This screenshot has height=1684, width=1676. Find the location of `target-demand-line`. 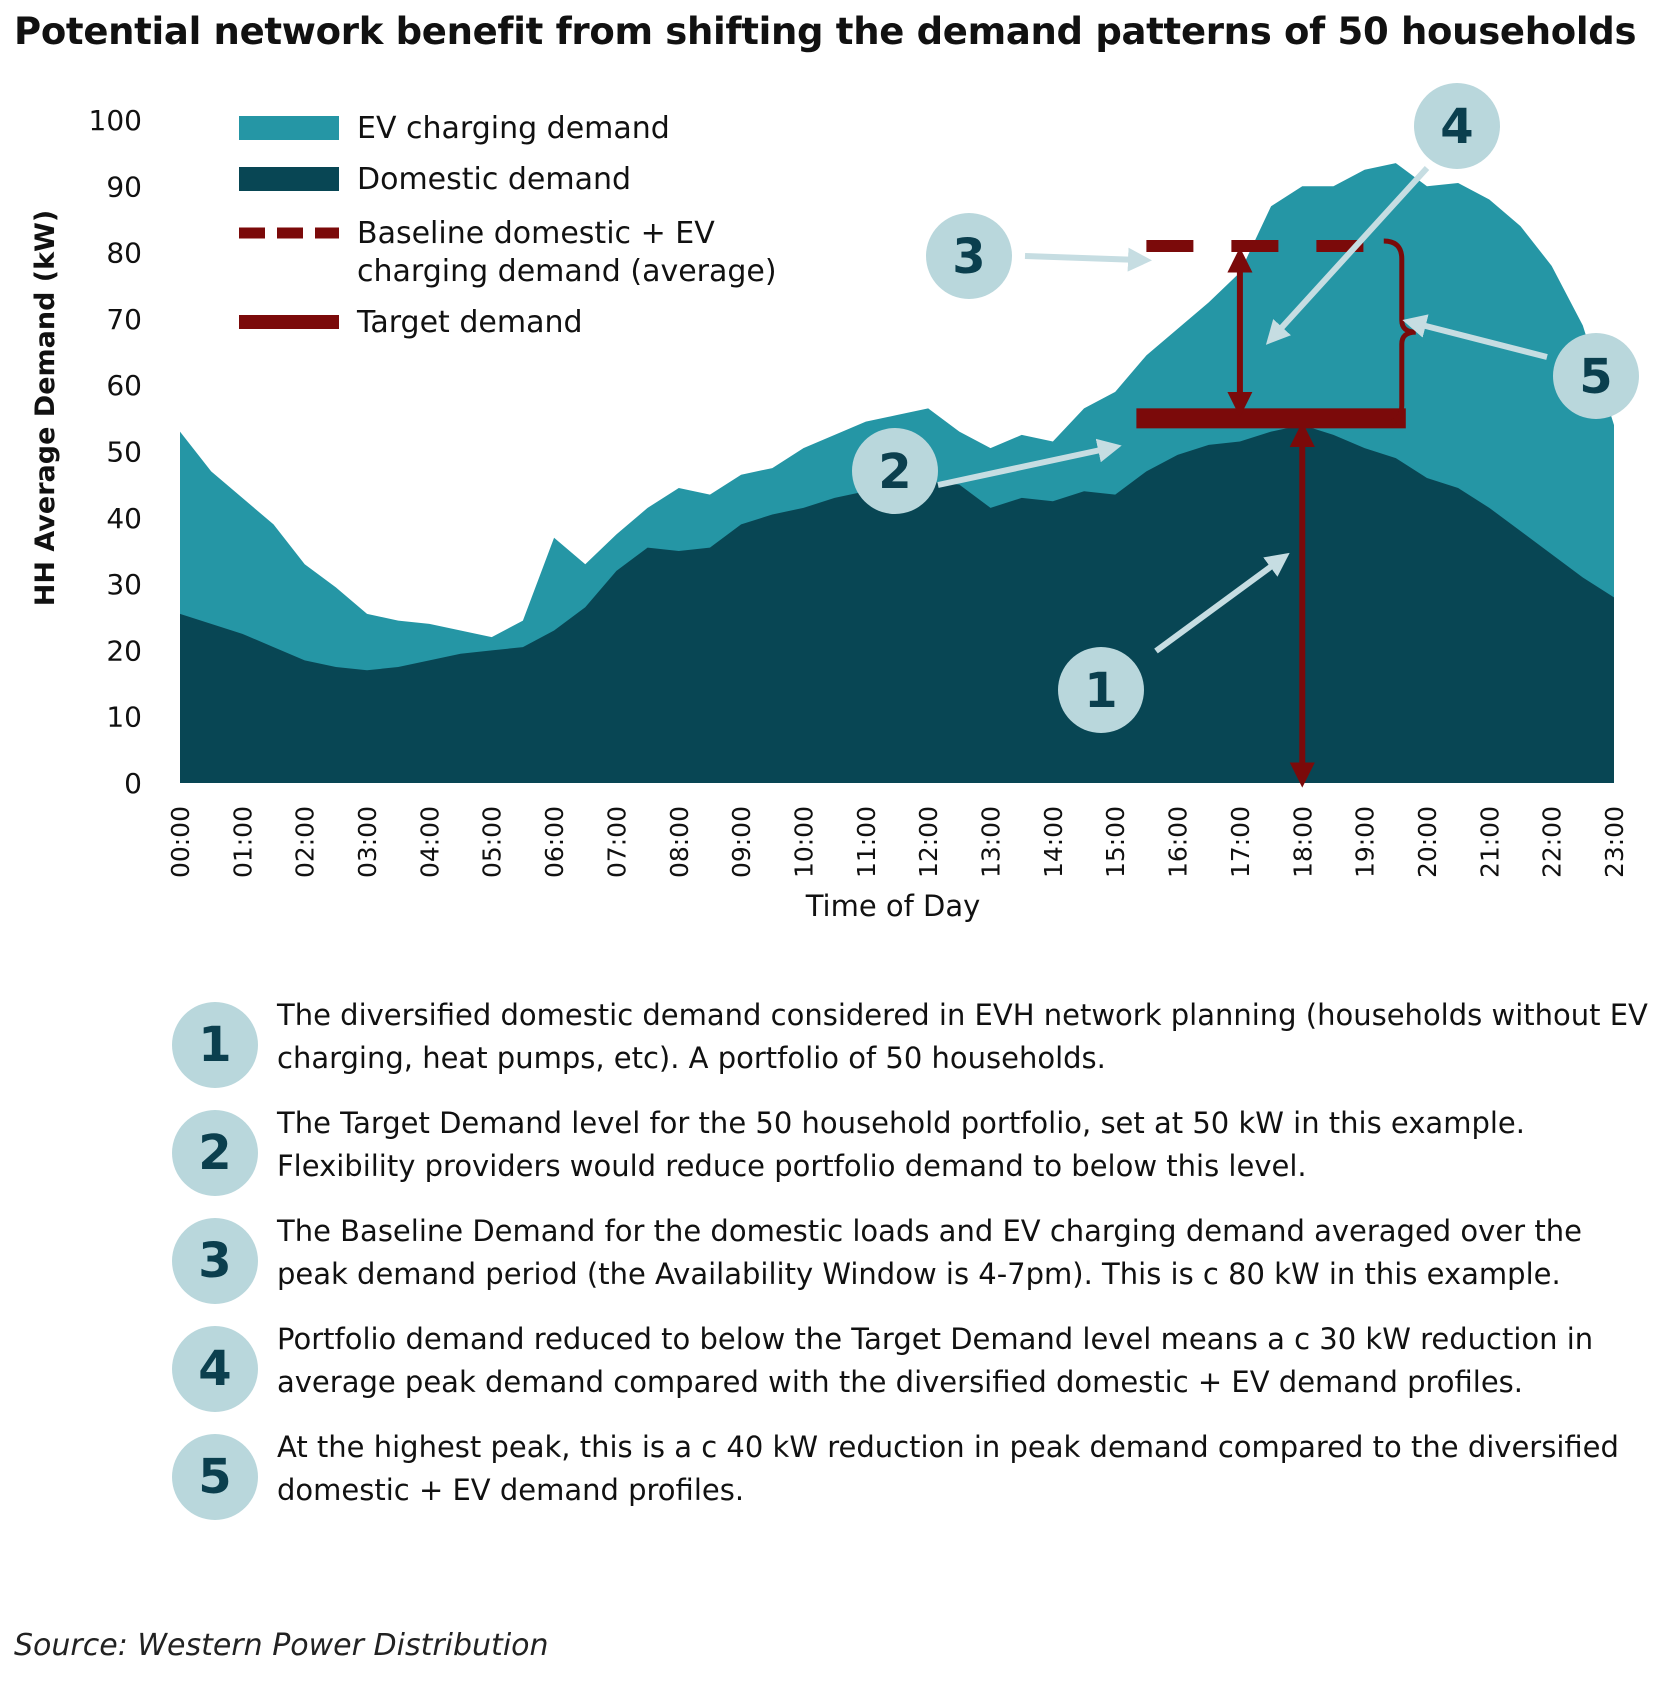

target-demand-line is located at coordinates (1271, 418).